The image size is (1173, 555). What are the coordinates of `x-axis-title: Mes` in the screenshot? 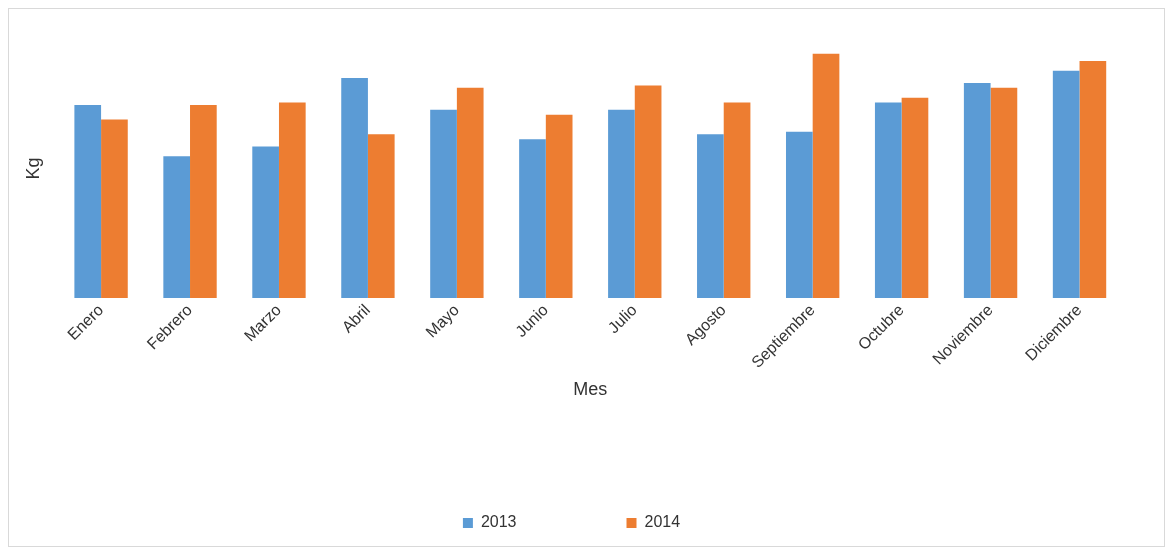 It's located at (590, 389).